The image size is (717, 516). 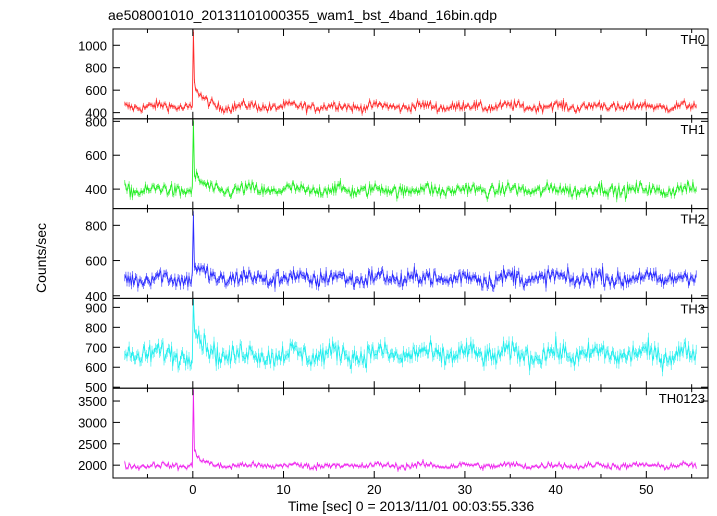 I want to click on panel-label: TH3, so click(x=692, y=308).